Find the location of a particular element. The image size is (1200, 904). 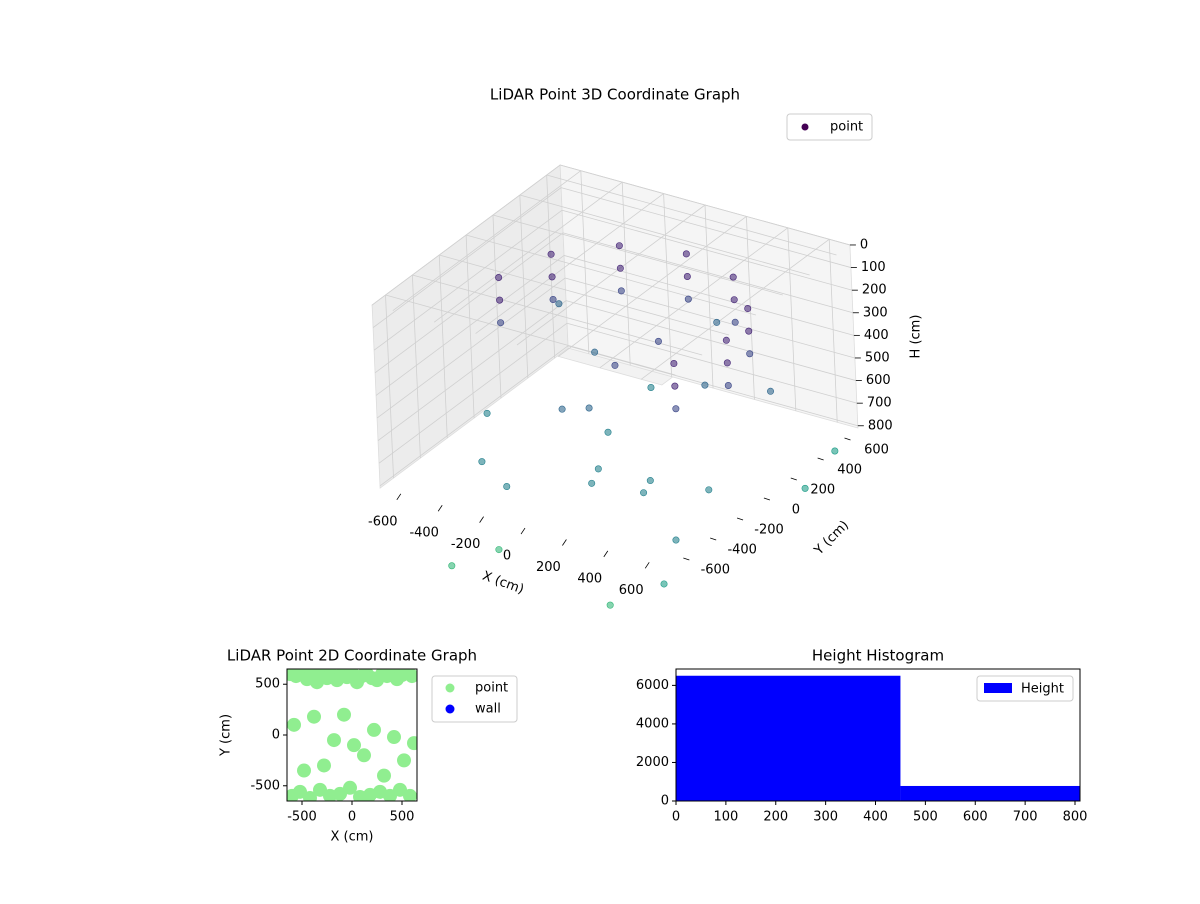

x-tick-label: -600 is located at coordinates (383, 521).